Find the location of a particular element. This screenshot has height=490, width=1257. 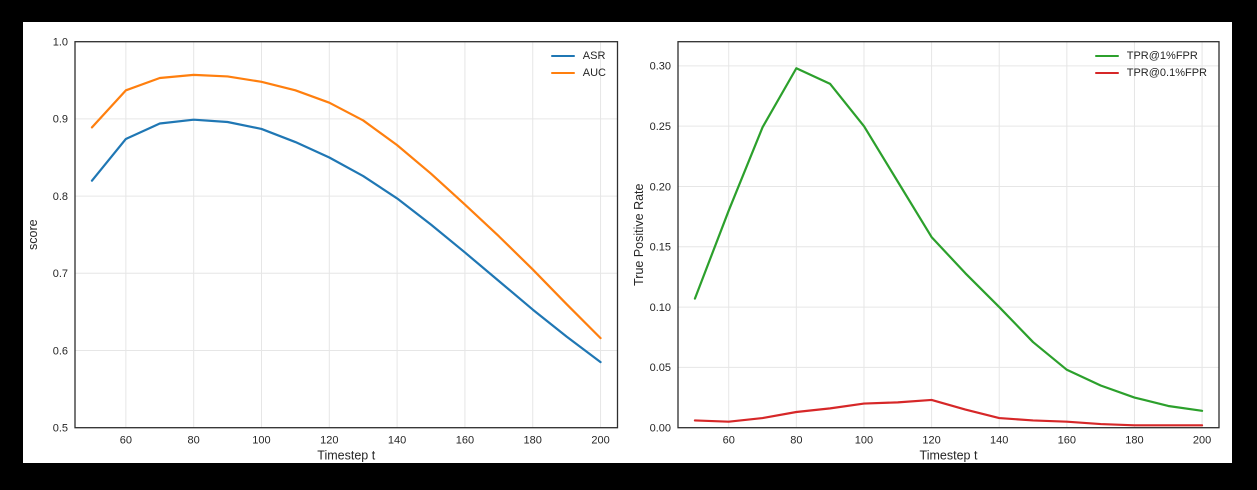

legend-label: AUC is located at coordinates (594, 72).